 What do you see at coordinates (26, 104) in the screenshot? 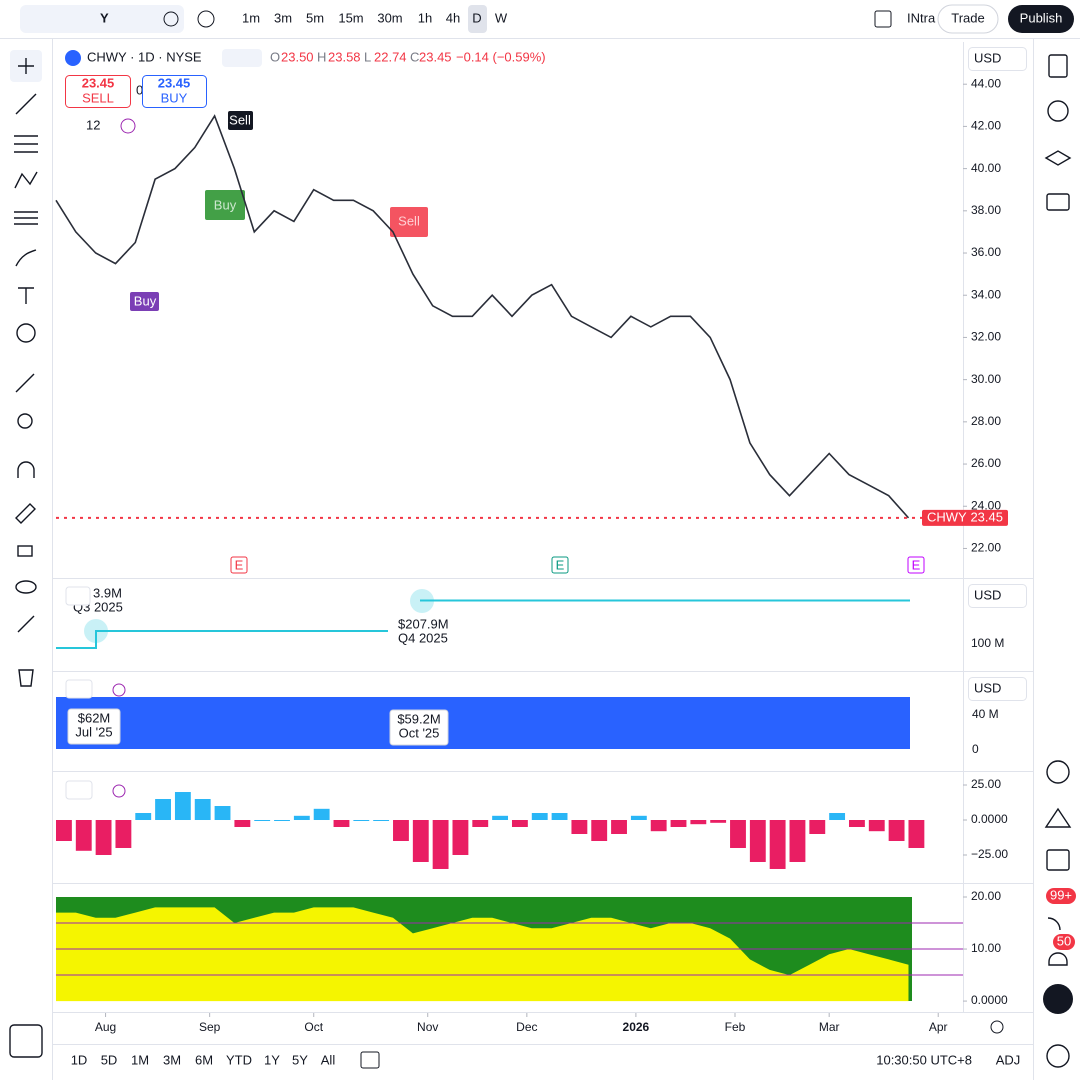
I see `line-tool` at bounding box center [26, 104].